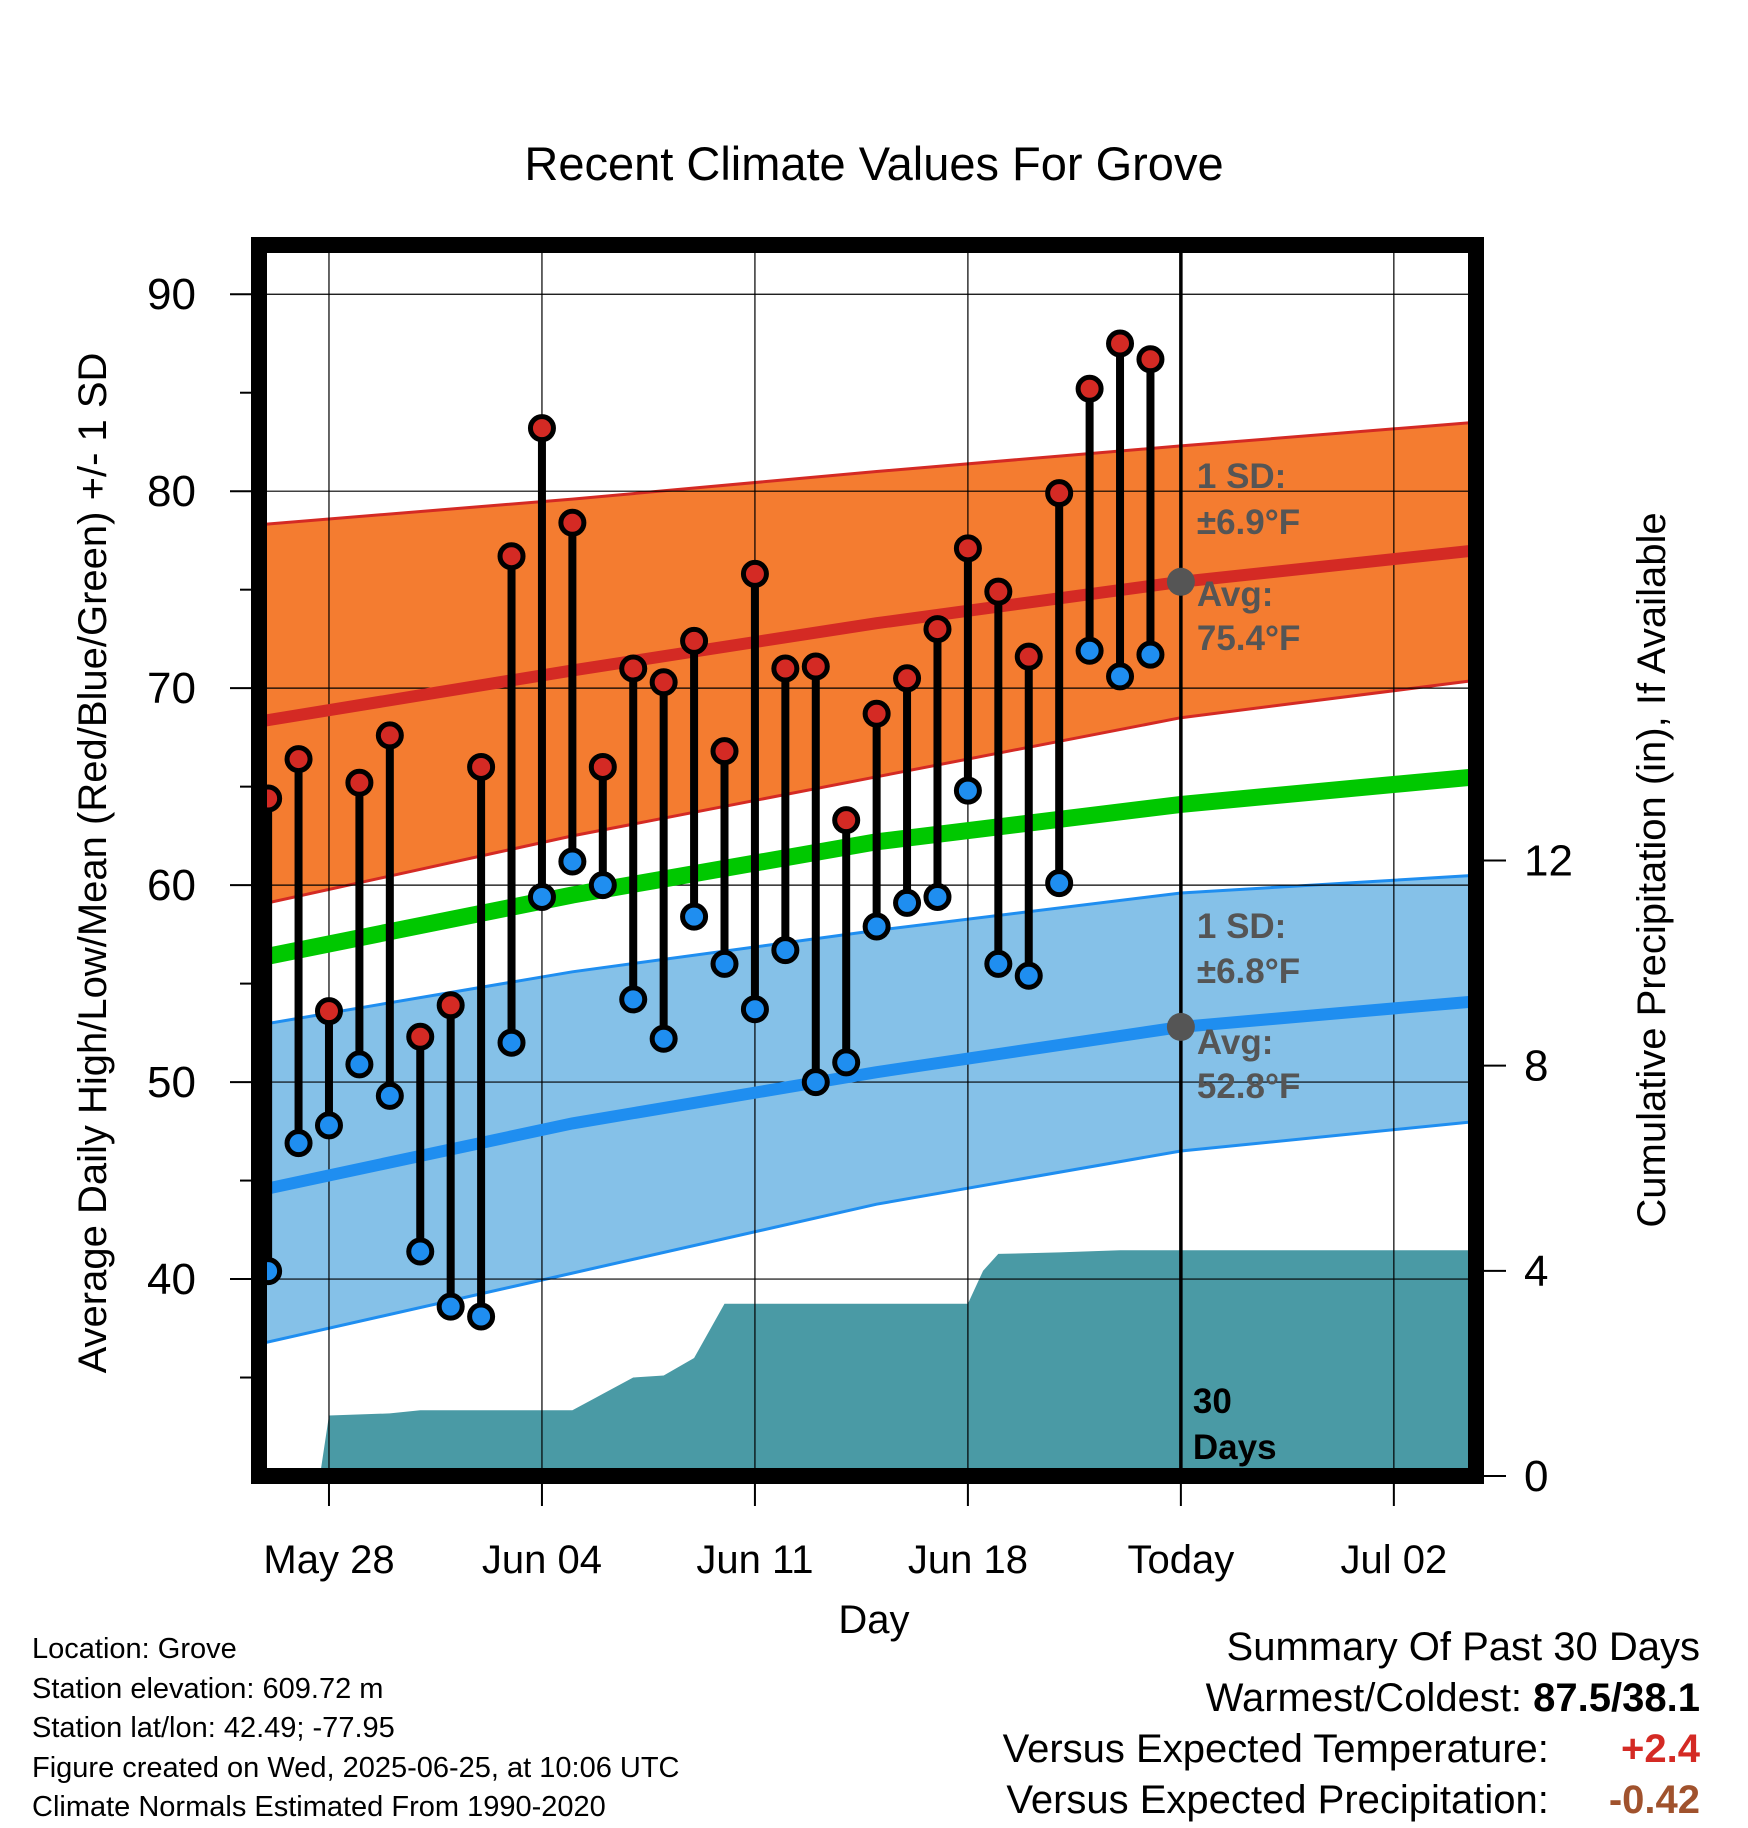  Describe the element at coordinates (867, 1096) in the screenshot. I see `normal-low-line` at that location.